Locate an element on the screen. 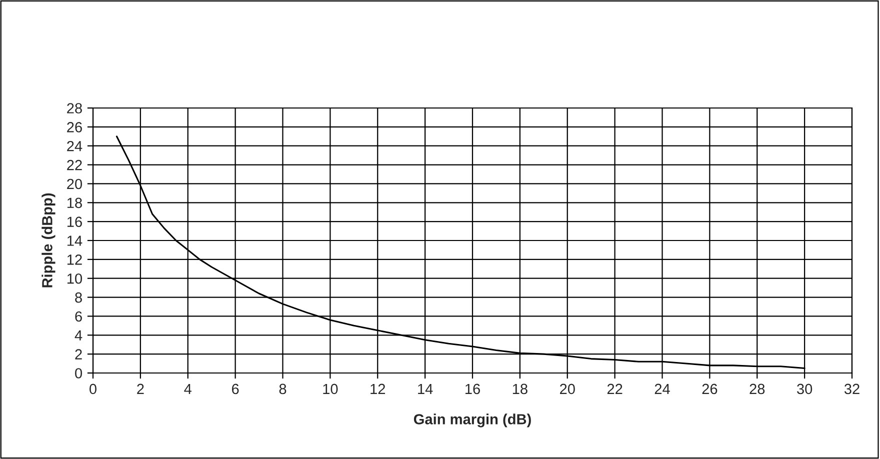 This screenshot has height=459, width=880. y-tick-label: 0 is located at coordinates (78, 373).